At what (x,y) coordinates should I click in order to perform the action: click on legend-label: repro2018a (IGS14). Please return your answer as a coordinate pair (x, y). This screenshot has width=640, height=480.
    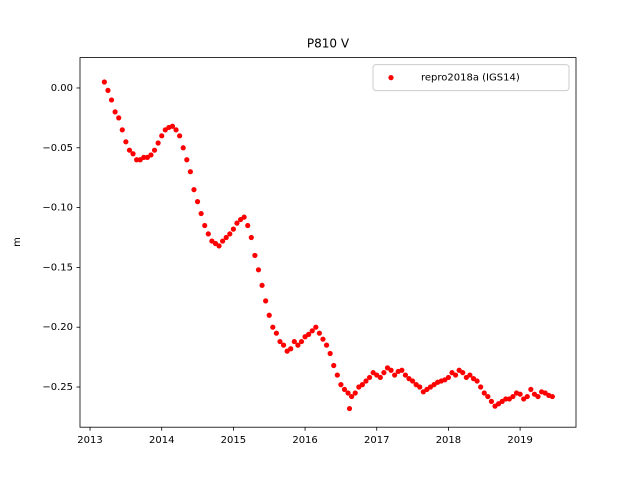
    Looking at the image, I should click on (470, 78).